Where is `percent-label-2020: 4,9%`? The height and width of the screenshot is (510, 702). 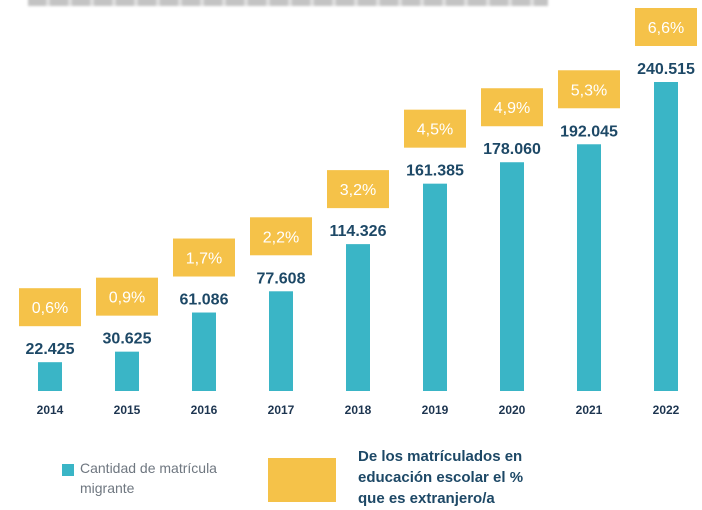
percent-label-2020: 4,9% is located at coordinates (512, 108).